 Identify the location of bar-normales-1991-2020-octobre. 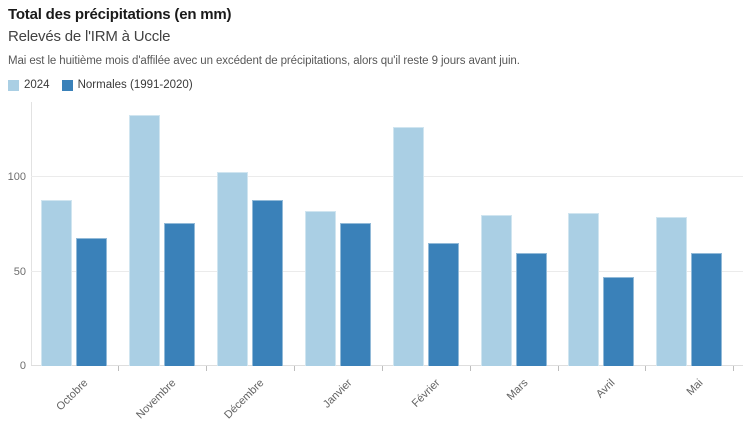
(91, 302).